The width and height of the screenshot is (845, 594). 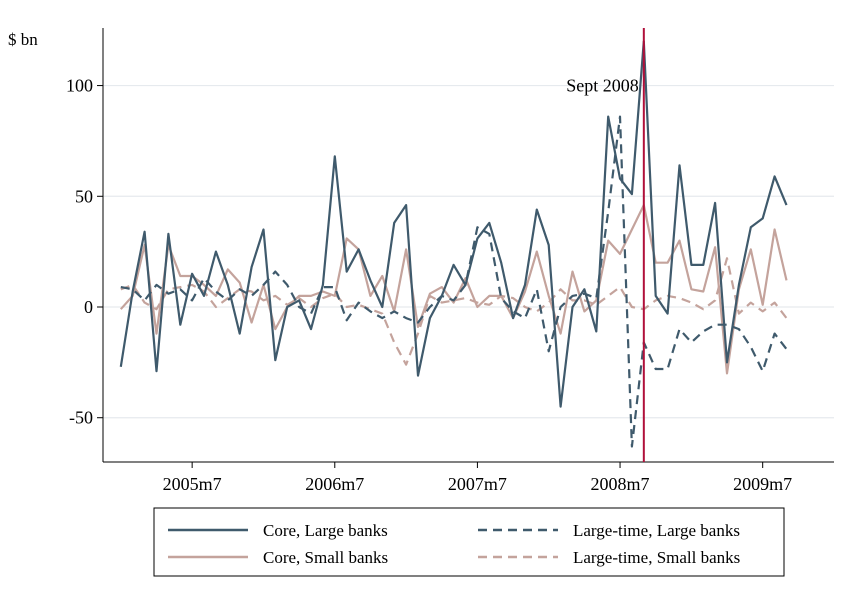 I want to click on x-tick-label: 2006m7, so click(x=334, y=484).